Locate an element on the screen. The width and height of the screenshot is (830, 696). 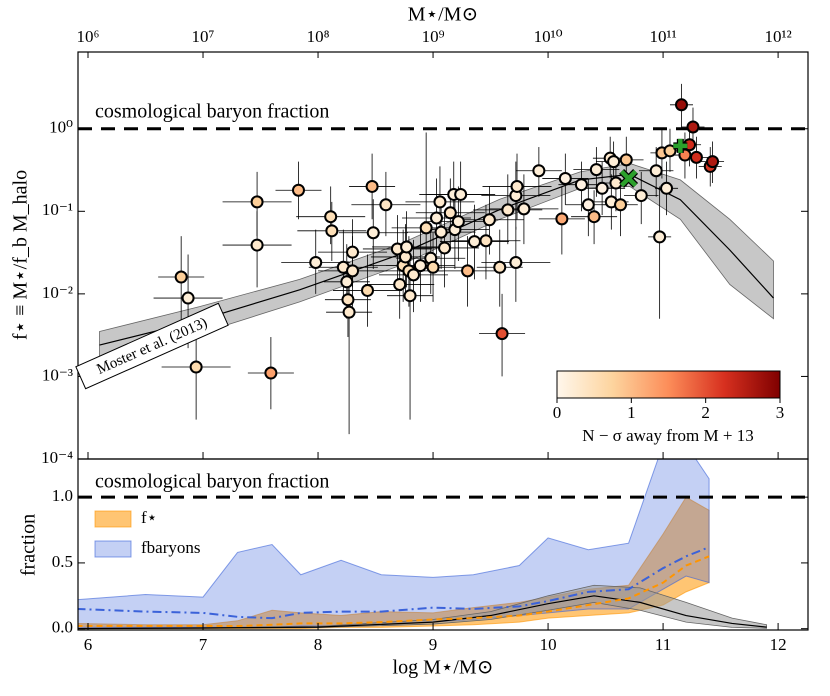
x-tick-label: 8 is located at coordinates (318, 644).